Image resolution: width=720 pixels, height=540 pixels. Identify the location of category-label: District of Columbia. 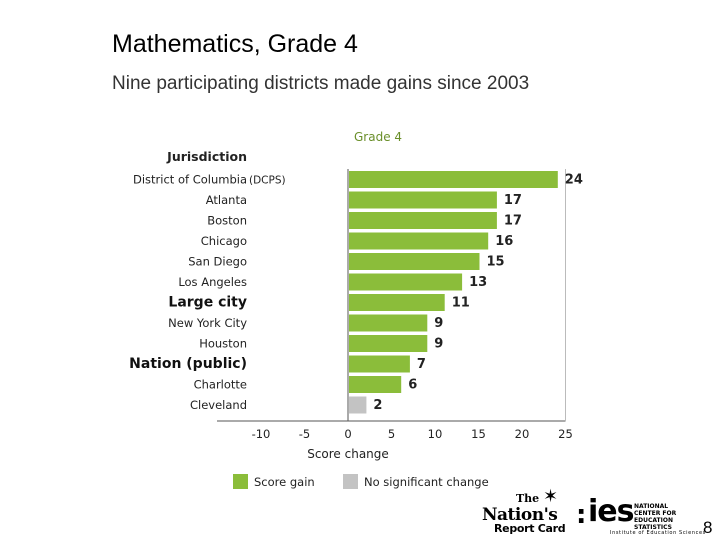
(190, 180).